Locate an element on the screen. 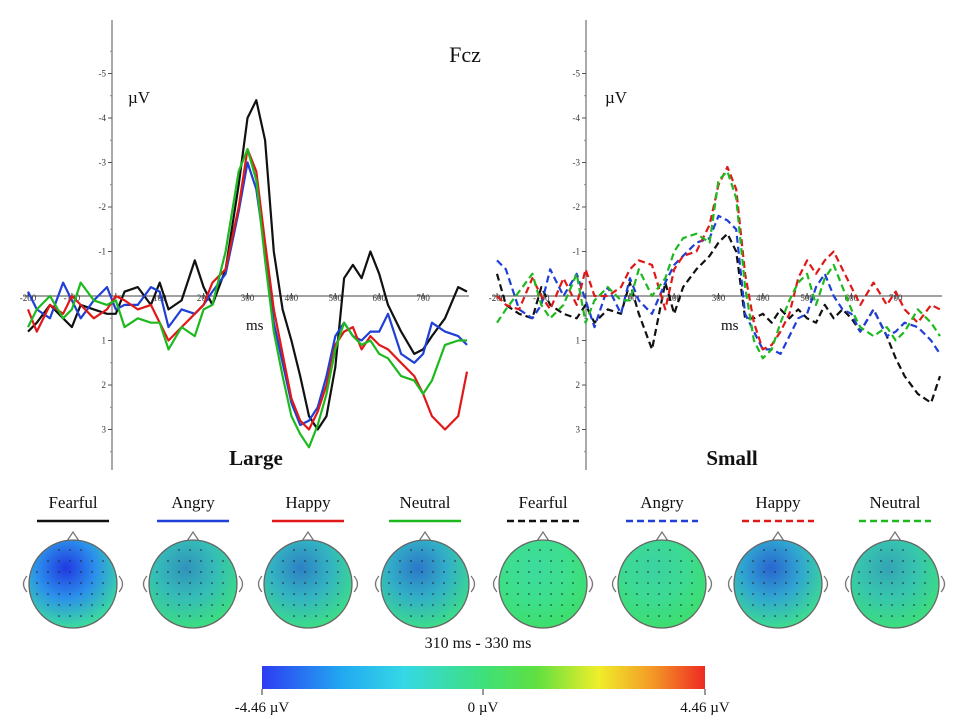 This screenshot has height=727, width=971. x-tick-label: 500 is located at coordinates (336, 298).